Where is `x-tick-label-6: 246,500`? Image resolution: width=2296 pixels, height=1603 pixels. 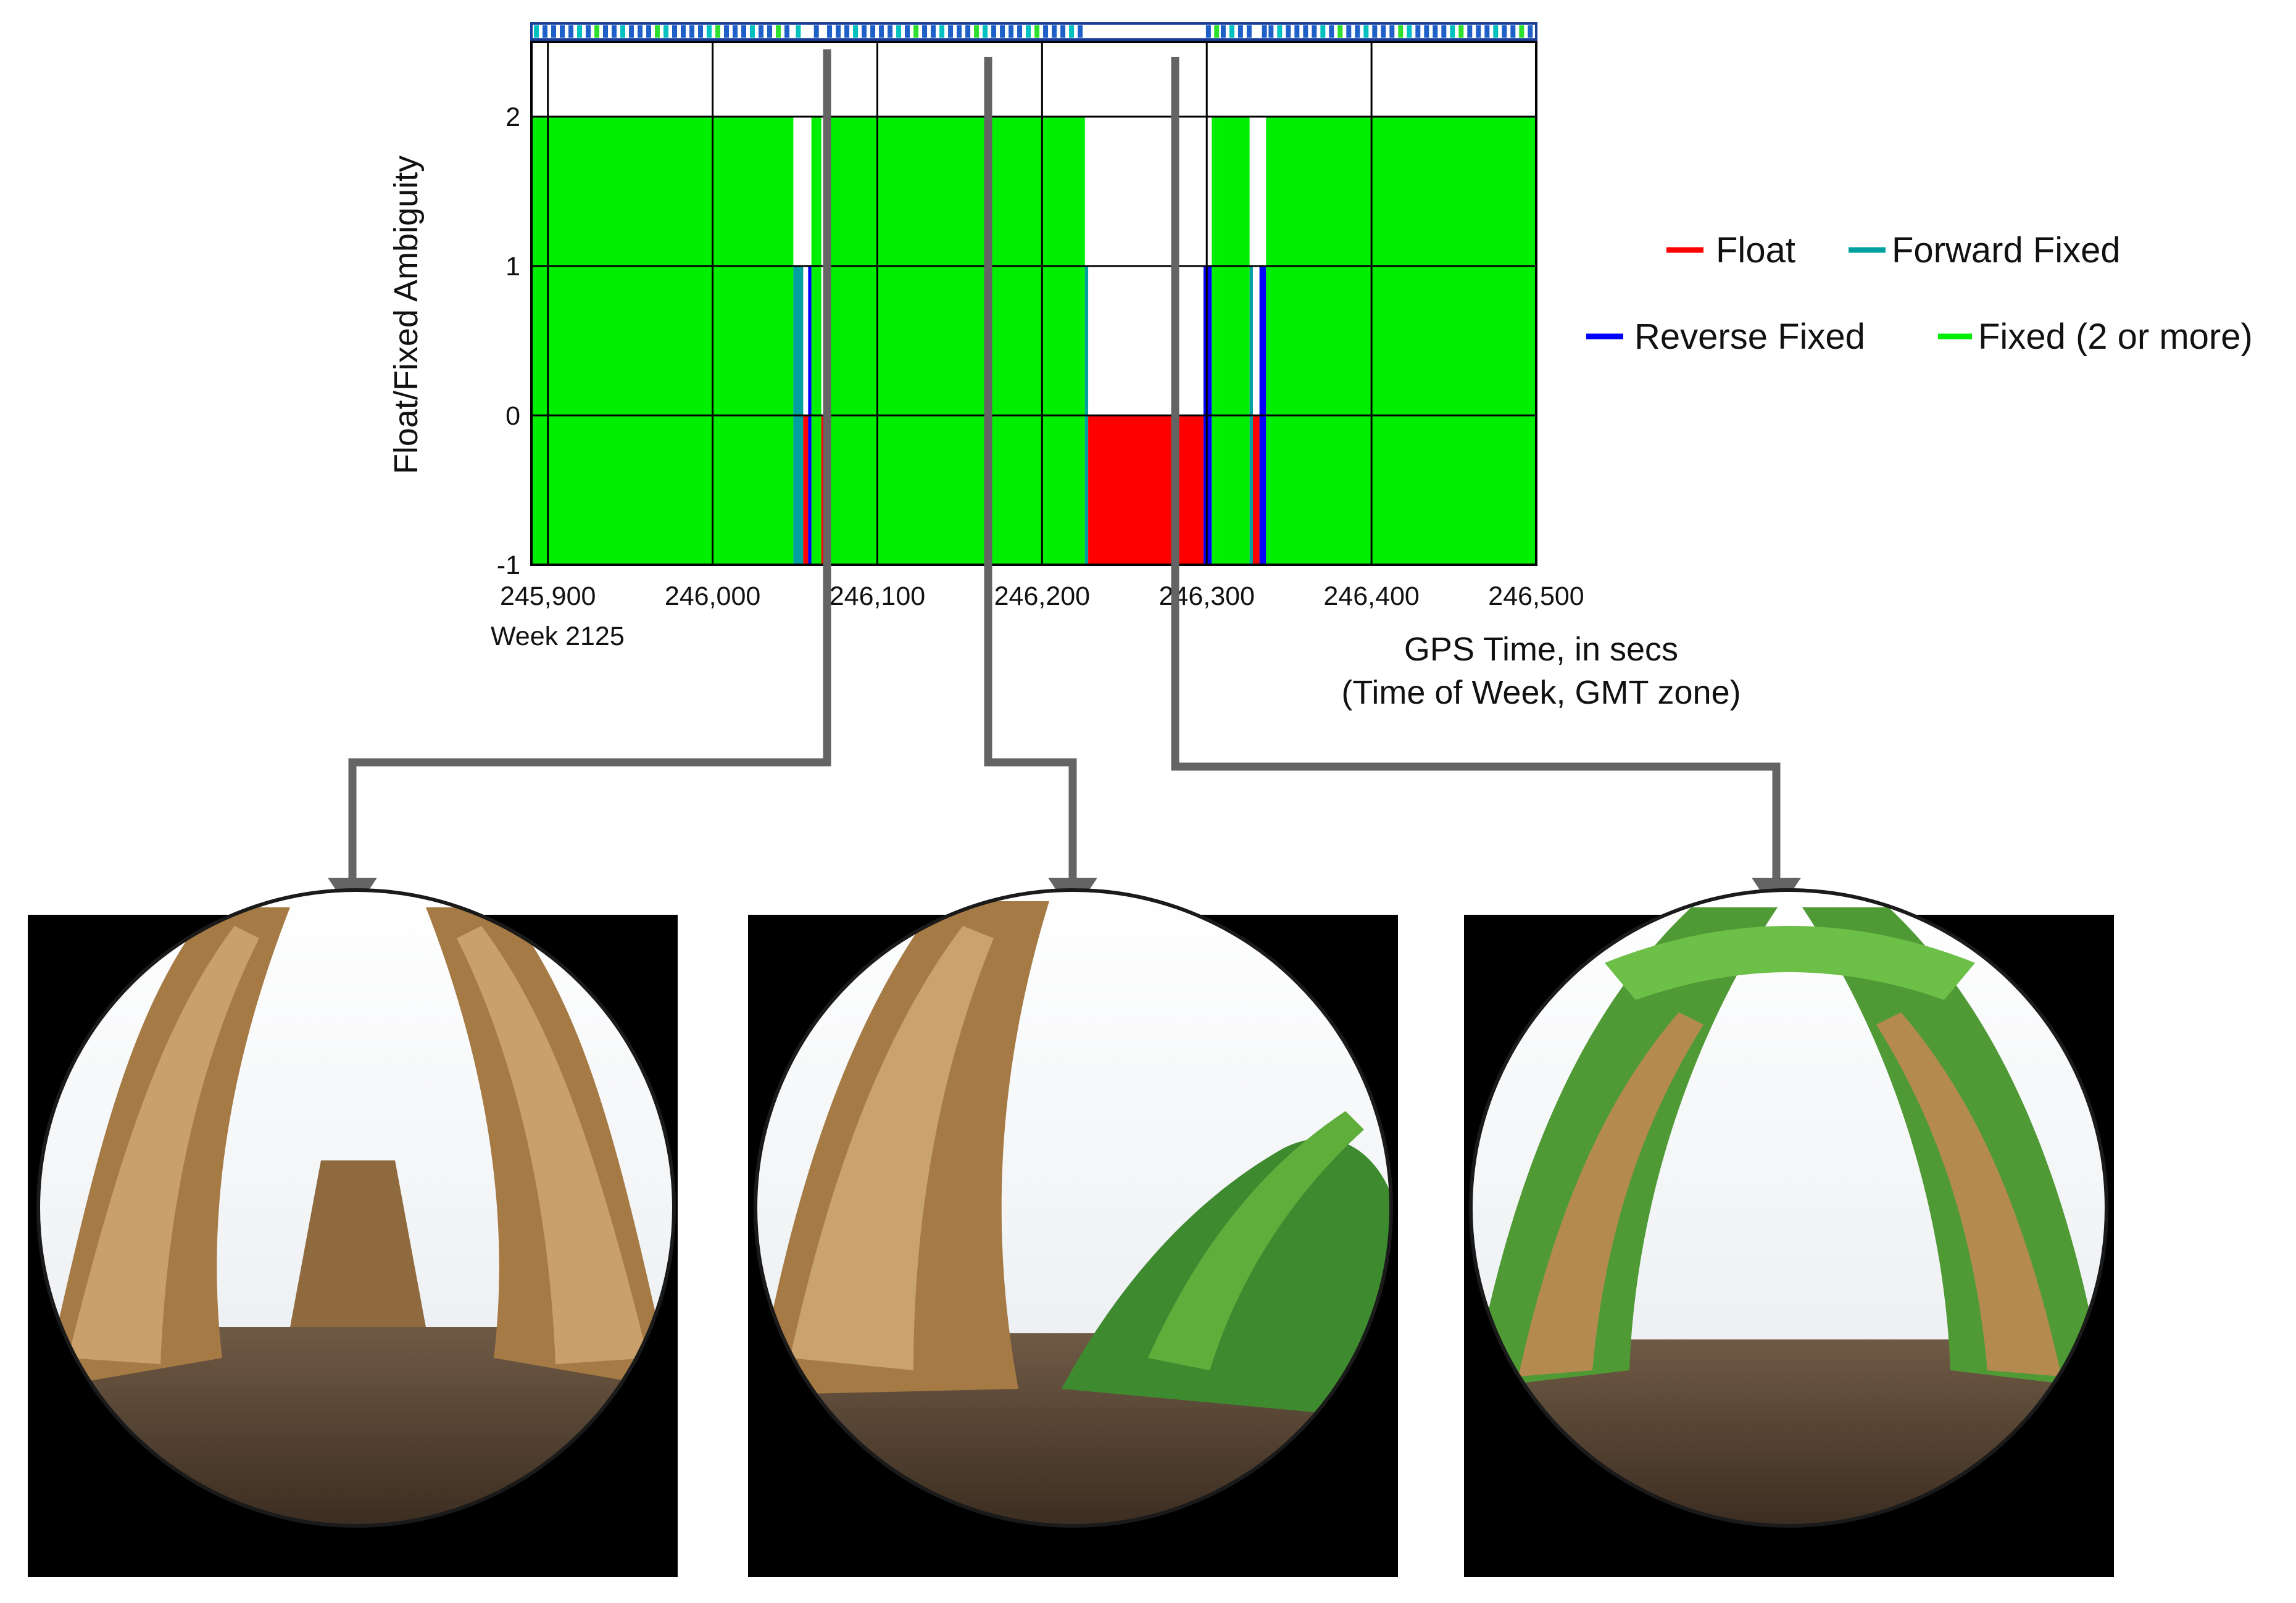 x-tick-label-6: 246,500 is located at coordinates (1536, 596).